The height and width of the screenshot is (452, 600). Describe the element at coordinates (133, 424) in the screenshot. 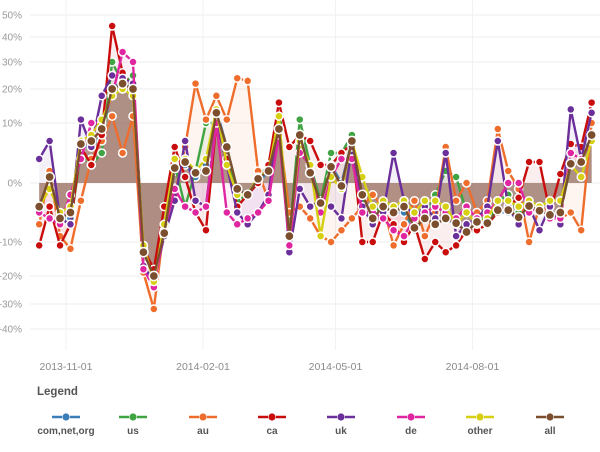

I see `legend-item-us: us` at that location.